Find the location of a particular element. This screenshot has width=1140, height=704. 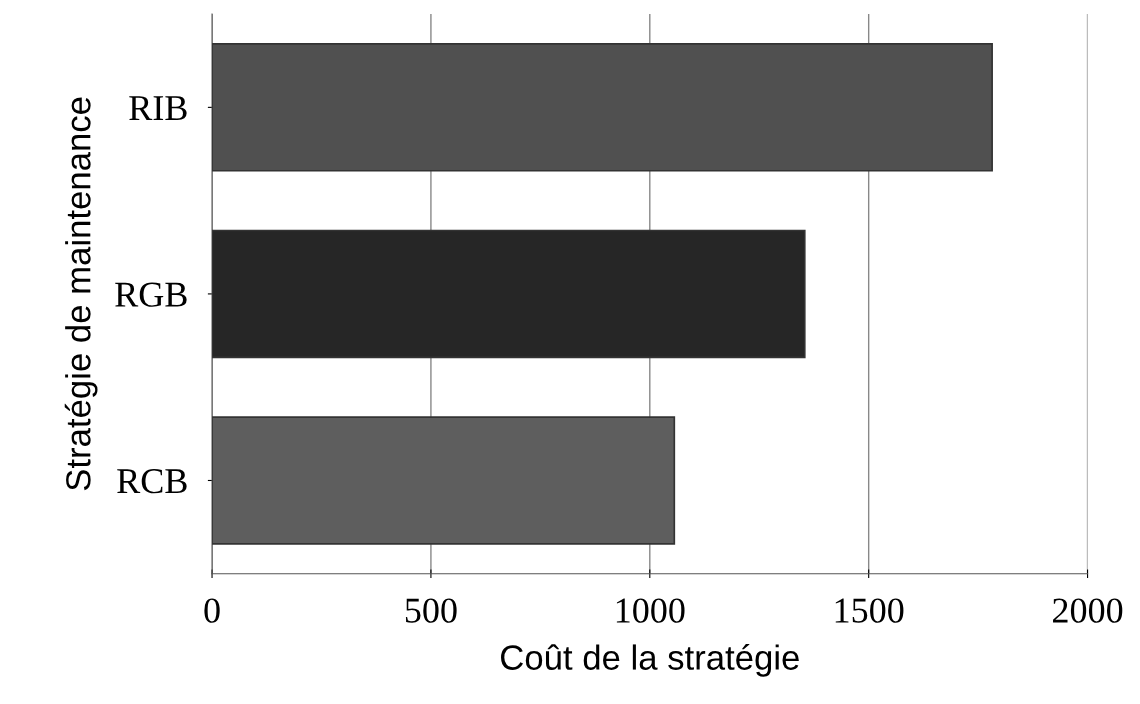

y-axis-title: Stratégie de maintenance is located at coordinates (81, 294).